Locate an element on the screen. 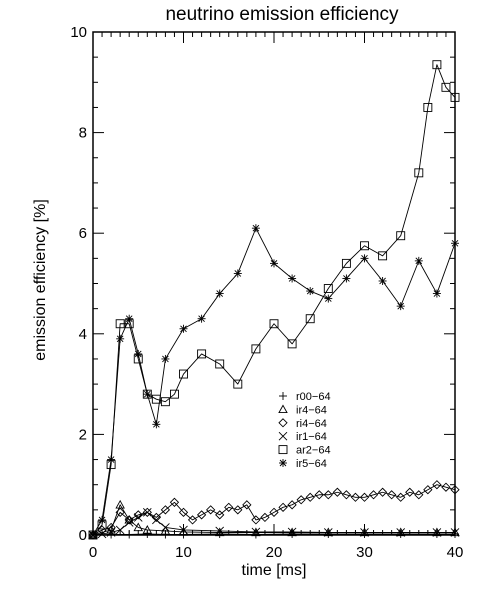 This screenshot has height=594, width=480. legend-marker-triangle is located at coordinates (283, 409).